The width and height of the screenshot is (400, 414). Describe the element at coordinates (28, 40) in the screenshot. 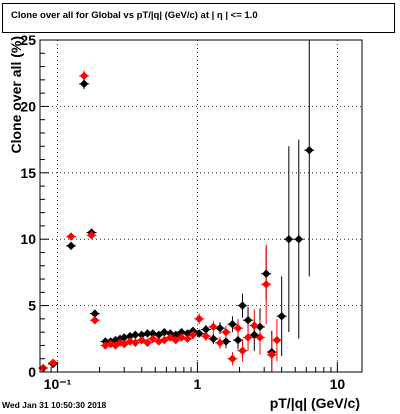

I see `y-tick-label: 25` at that location.